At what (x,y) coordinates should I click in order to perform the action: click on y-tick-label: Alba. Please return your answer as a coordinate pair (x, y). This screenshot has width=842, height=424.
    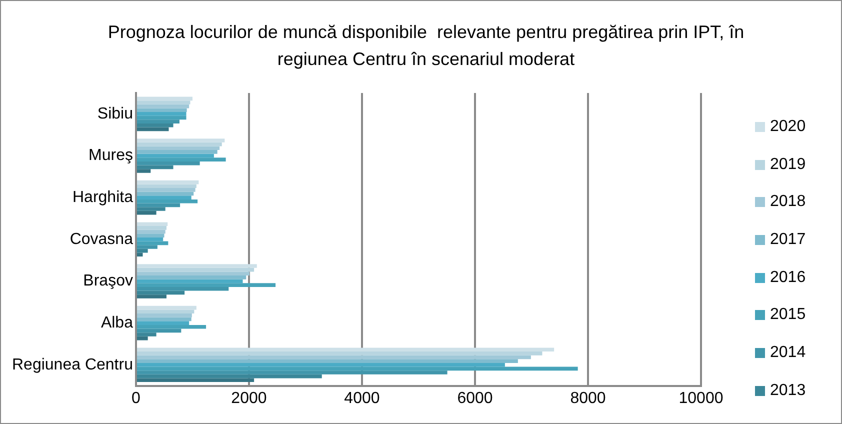
    Looking at the image, I should click on (117, 323).